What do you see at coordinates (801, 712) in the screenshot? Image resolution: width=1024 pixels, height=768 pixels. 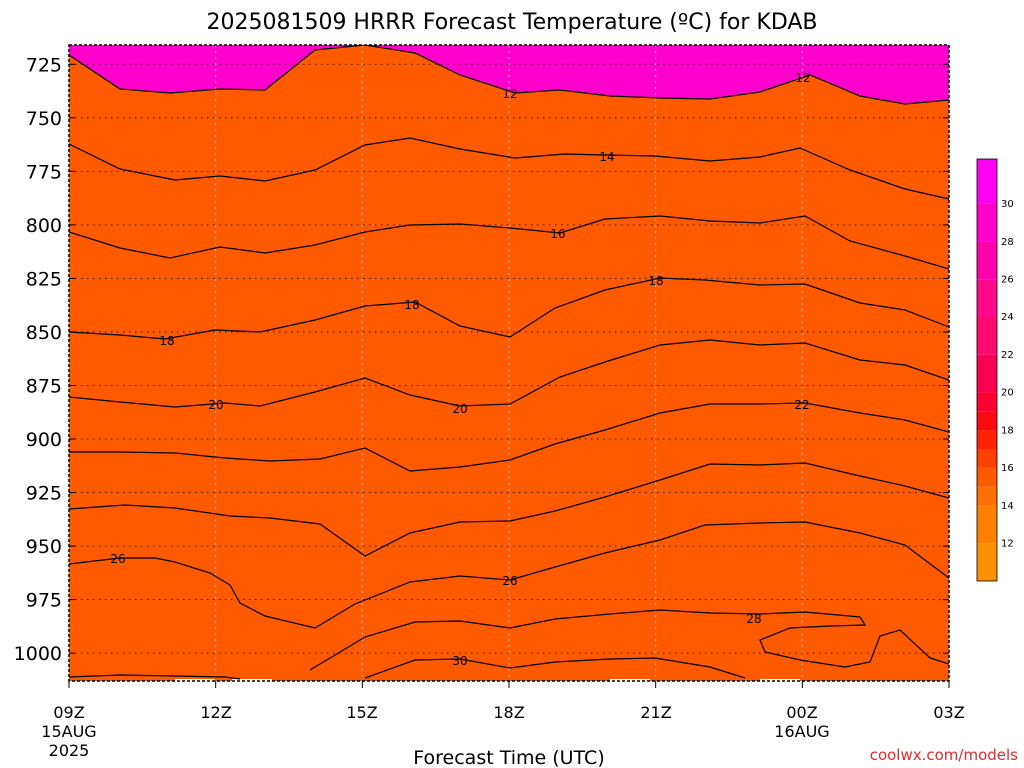 I see `x-tick-label: 00Z` at bounding box center [801, 712].